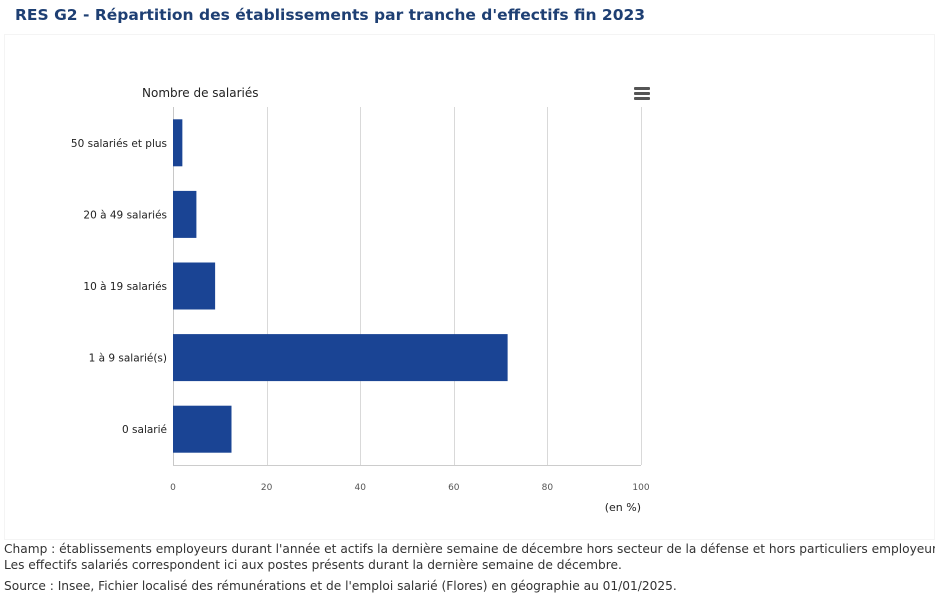 The width and height of the screenshot is (935, 599). I want to click on x-tick-label: 80, so click(548, 488).